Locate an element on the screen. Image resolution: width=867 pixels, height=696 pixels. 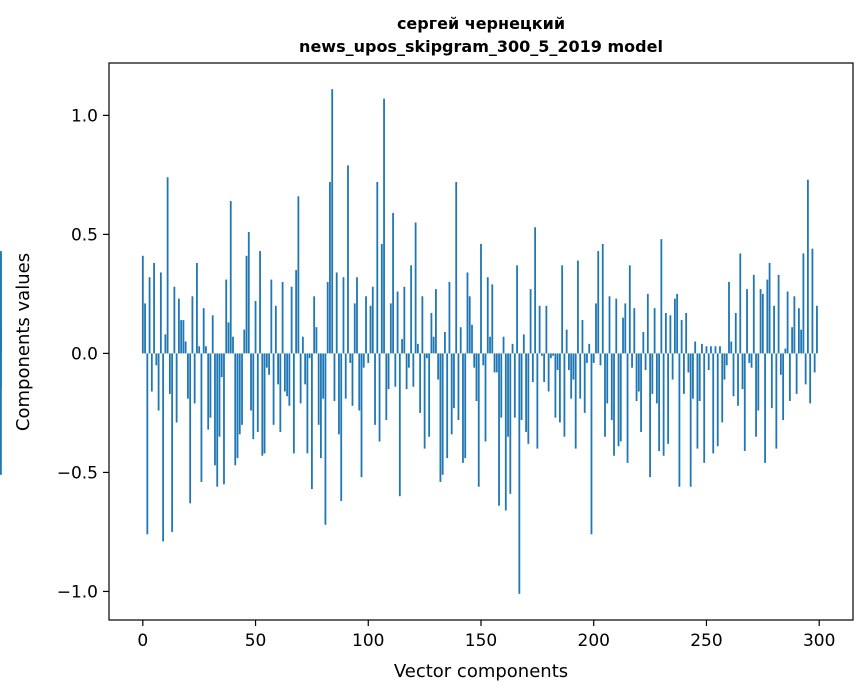
y-axis-label: Components values is located at coordinates (23, 342).